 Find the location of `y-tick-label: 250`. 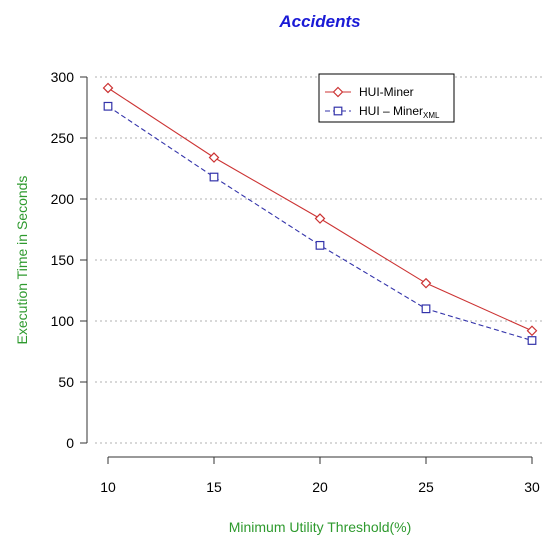

y-tick-label: 250 is located at coordinates (63, 138).